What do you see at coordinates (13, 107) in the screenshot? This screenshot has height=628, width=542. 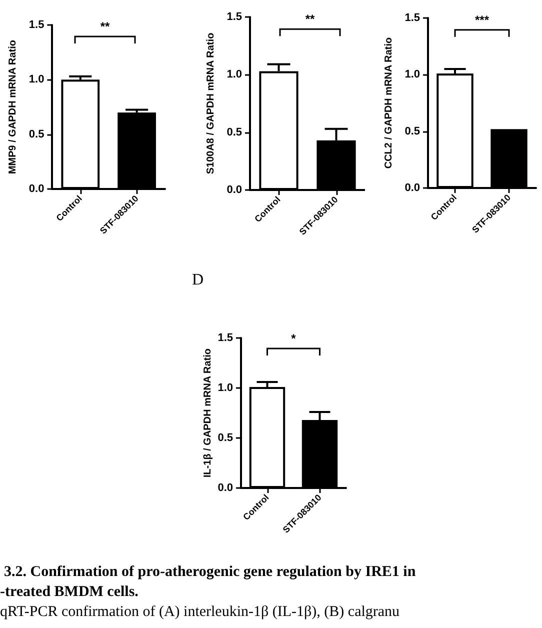 I see `y-axis-title: MMP9 / GAPDH mRNA Ratio` at bounding box center [13, 107].